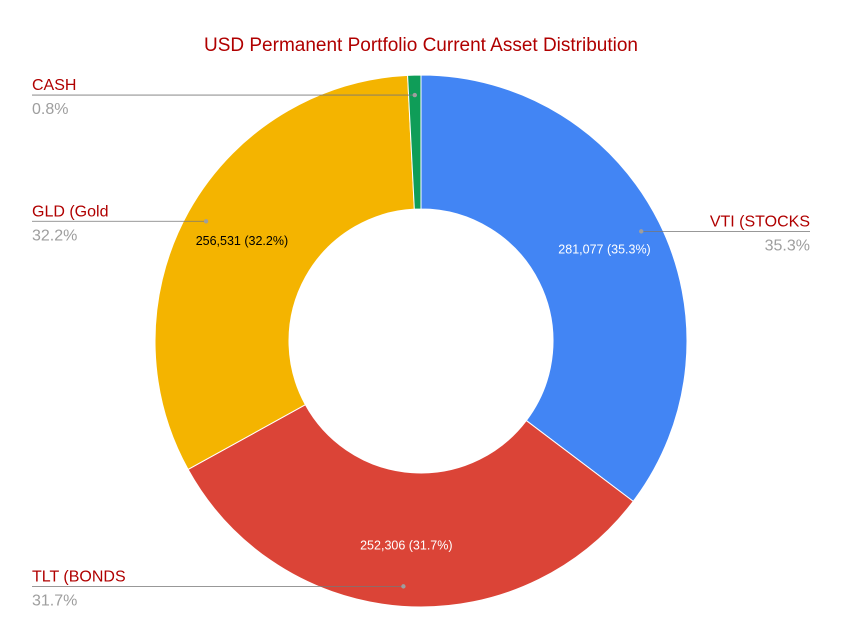 Image resolution: width=842 pixels, height=640 pixels. What do you see at coordinates (242, 241) in the screenshot?
I see `data-label-gld-gold: 256,531 (32.2%)` at bounding box center [242, 241].